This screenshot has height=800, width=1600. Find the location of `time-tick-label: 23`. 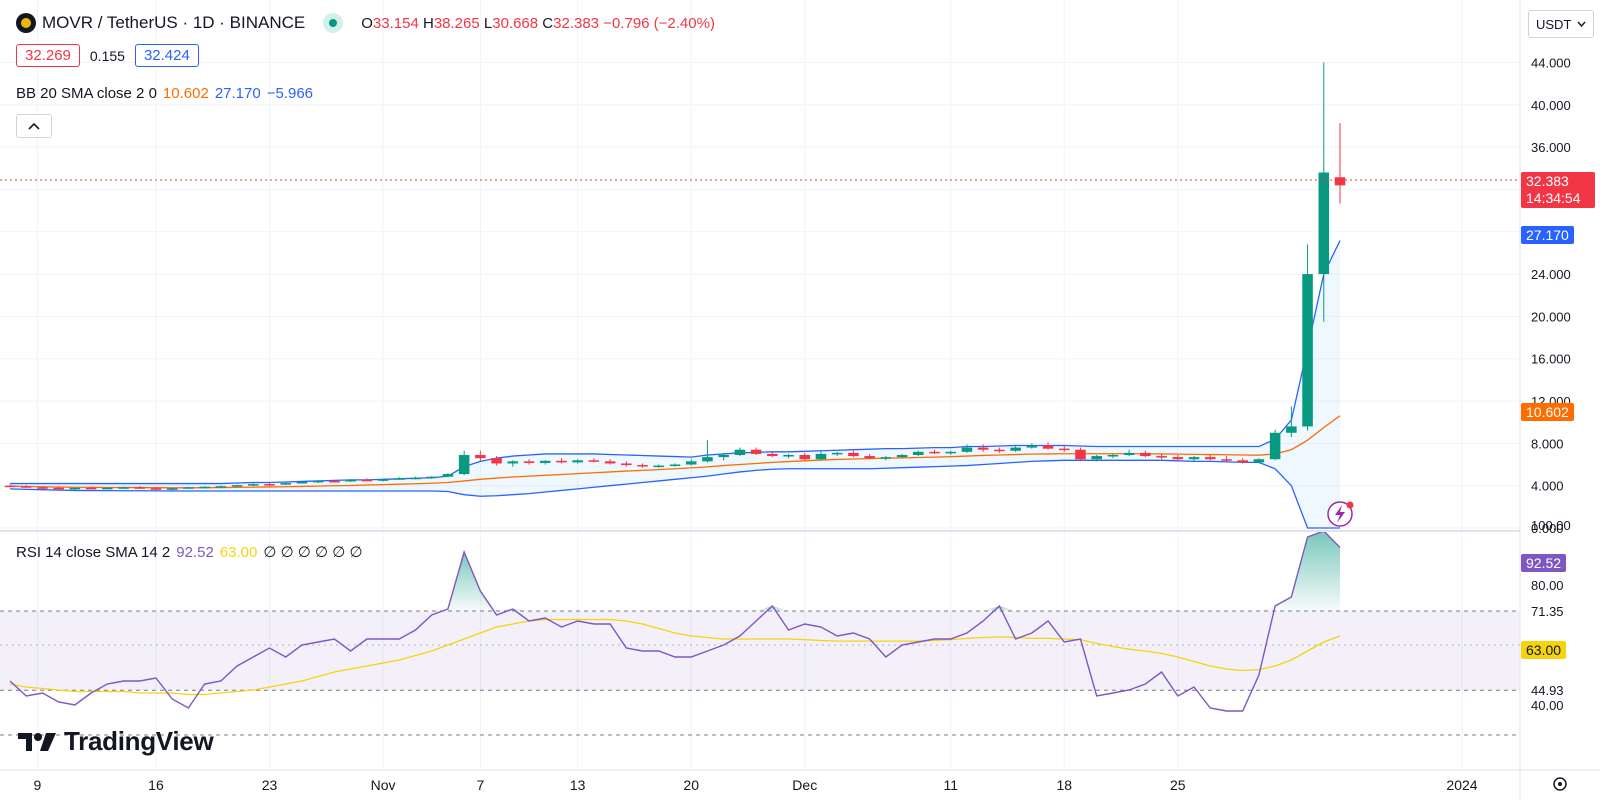

time-tick-label: 23 is located at coordinates (270, 785).